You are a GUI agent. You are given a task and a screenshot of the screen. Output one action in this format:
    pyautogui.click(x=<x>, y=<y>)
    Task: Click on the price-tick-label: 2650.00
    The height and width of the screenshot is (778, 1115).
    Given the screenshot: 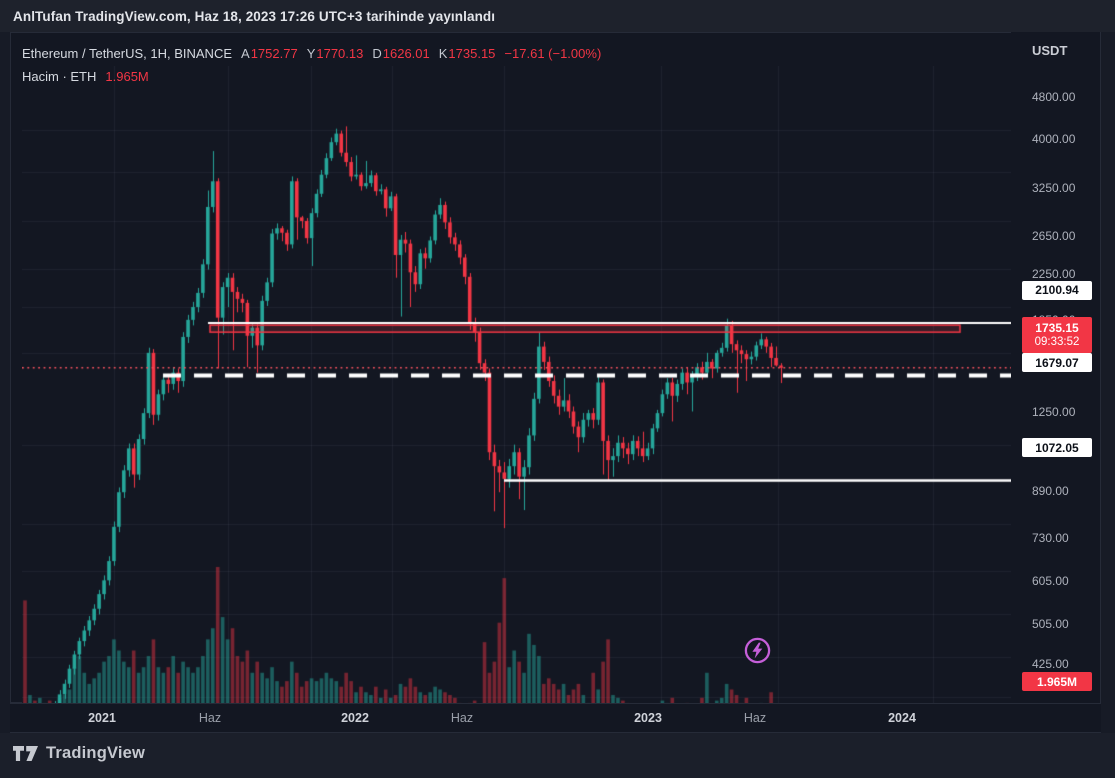 What is the action you would take?
    pyautogui.click(x=1054, y=235)
    